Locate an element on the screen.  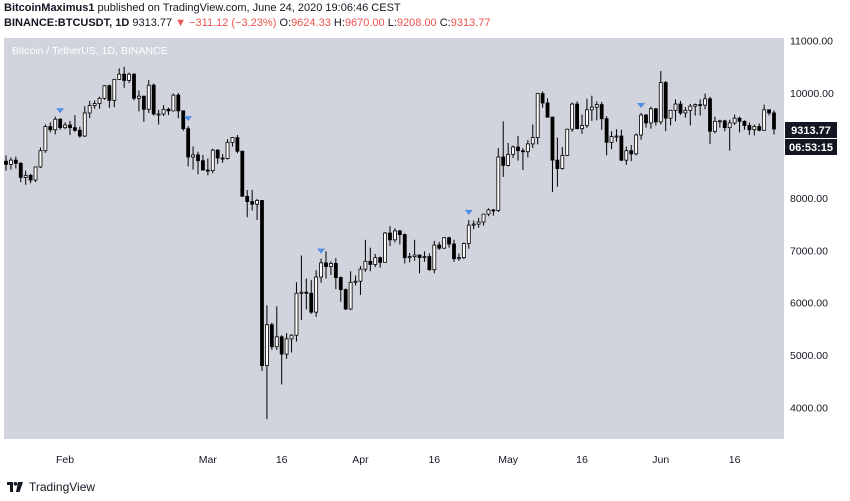
y-tick-label: 6000.00 is located at coordinates (809, 304).